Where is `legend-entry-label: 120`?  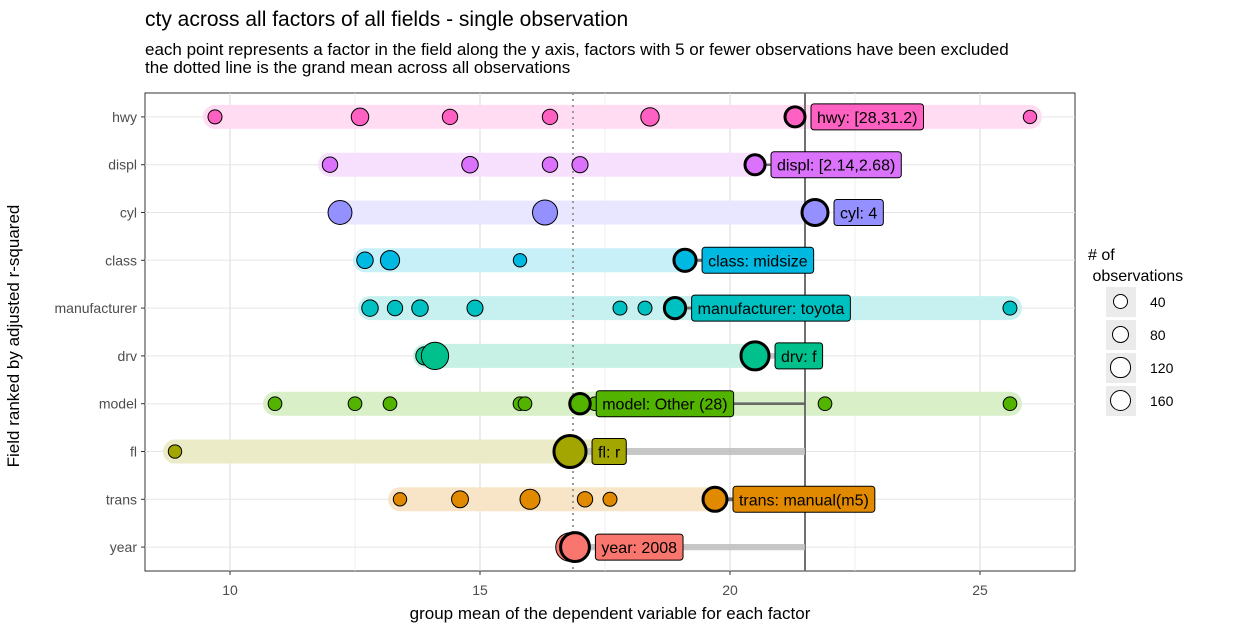 legend-entry-label: 120 is located at coordinates (1162, 368).